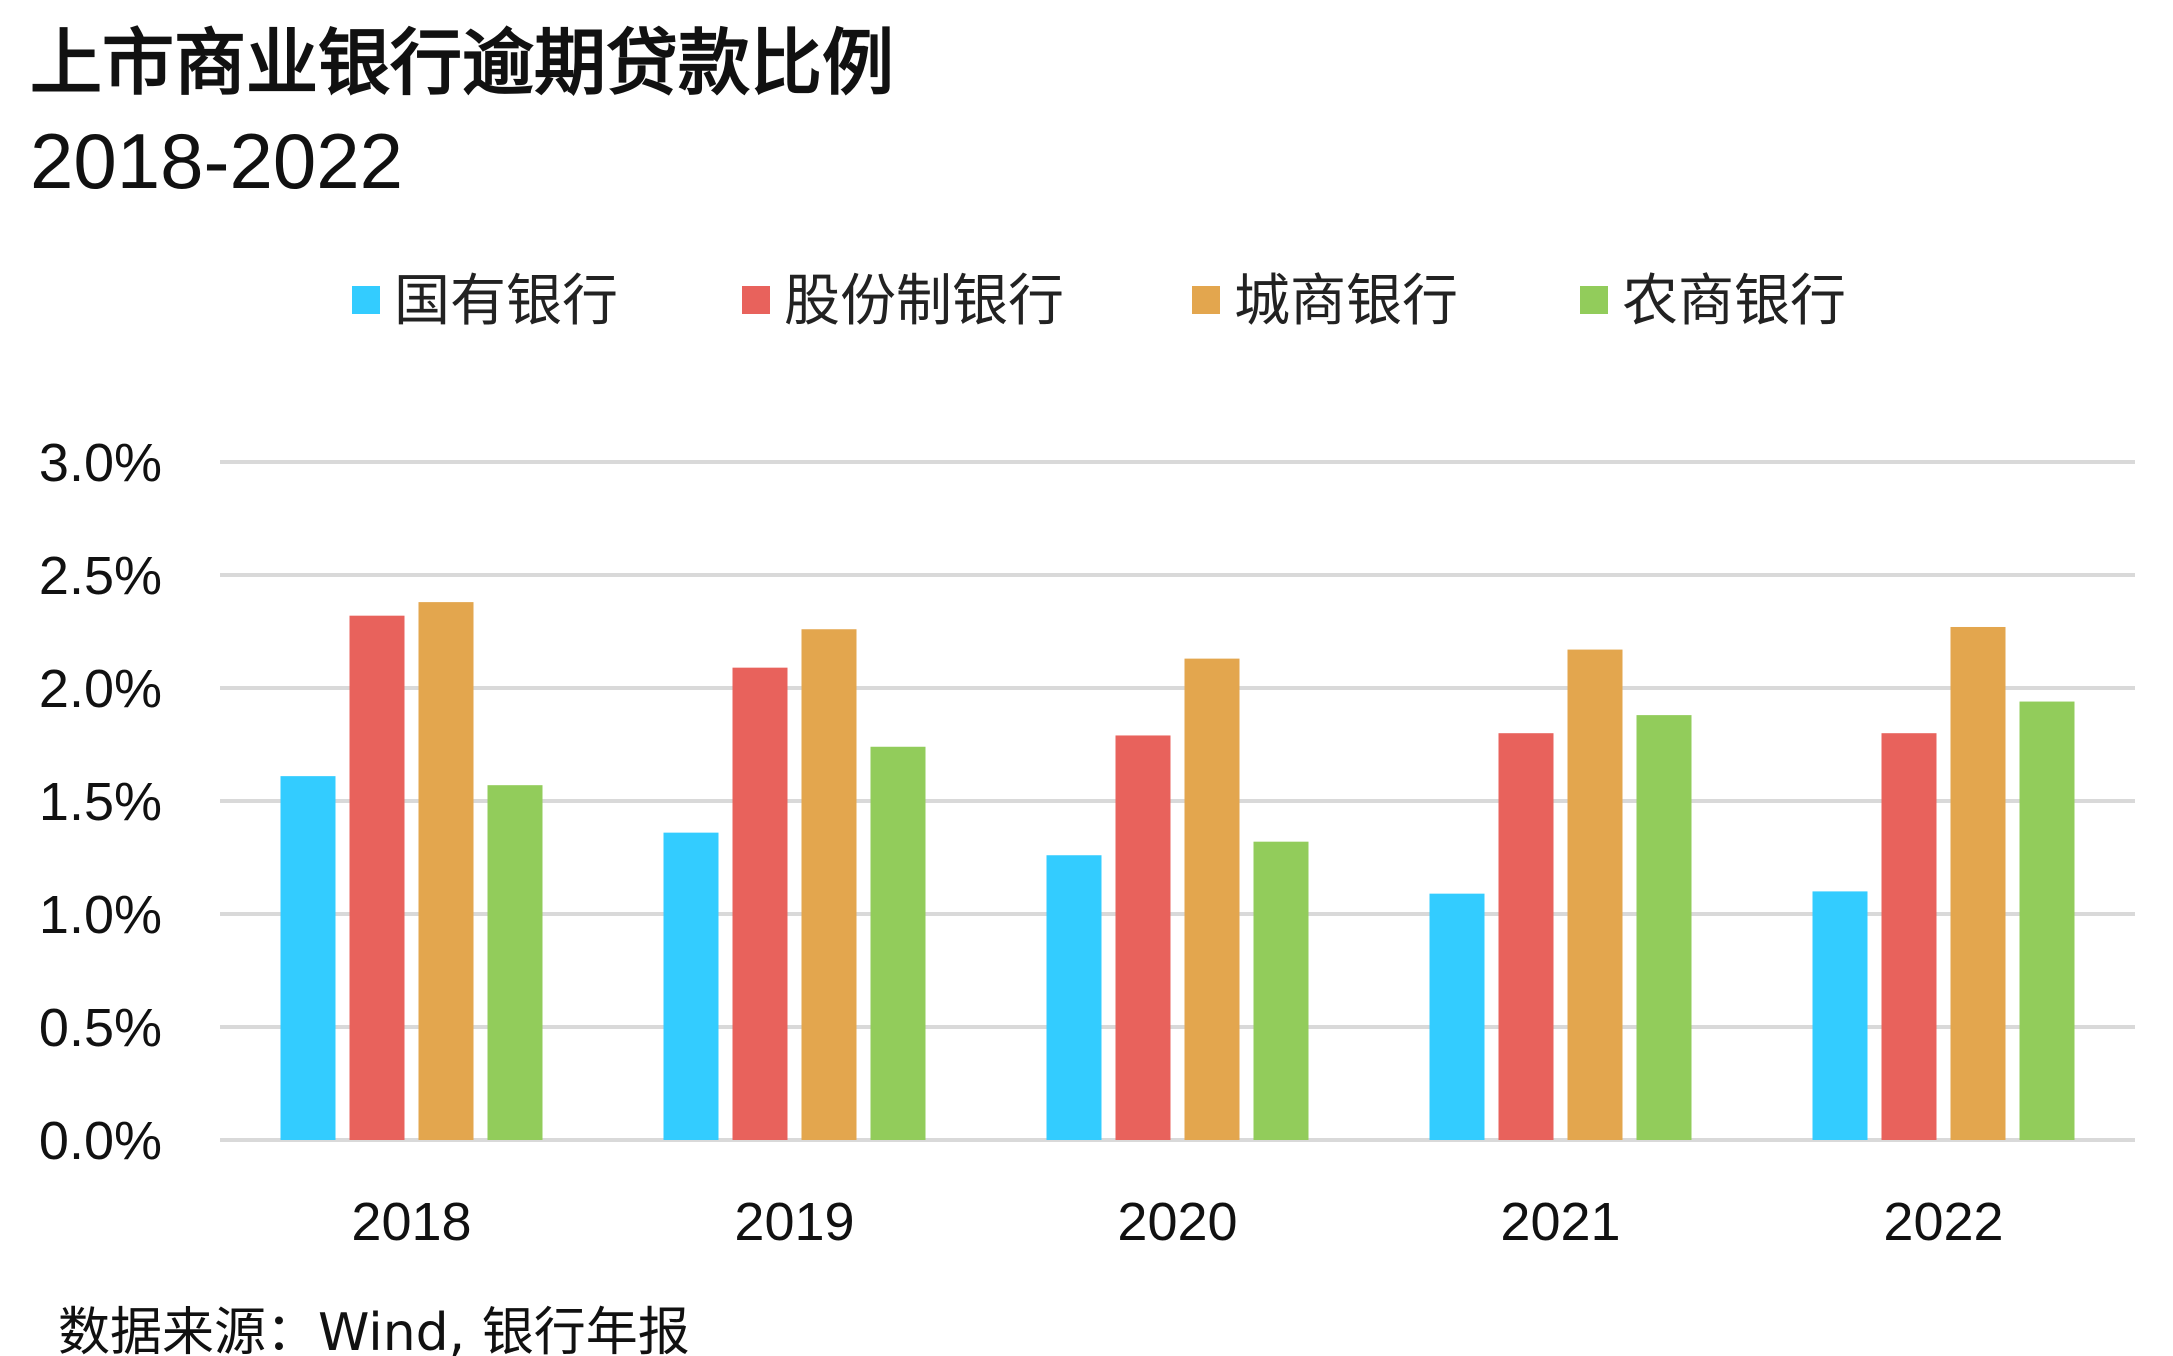  What do you see at coordinates (506, 301) in the screenshot?
I see `legend-label: 国有银行` at bounding box center [506, 301].